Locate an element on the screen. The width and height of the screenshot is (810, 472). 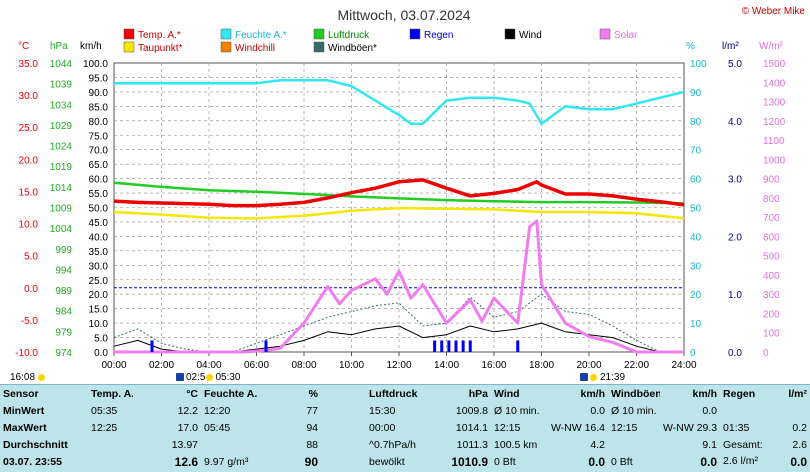
legend-label: Temp. A.* is located at coordinates (159, 35).